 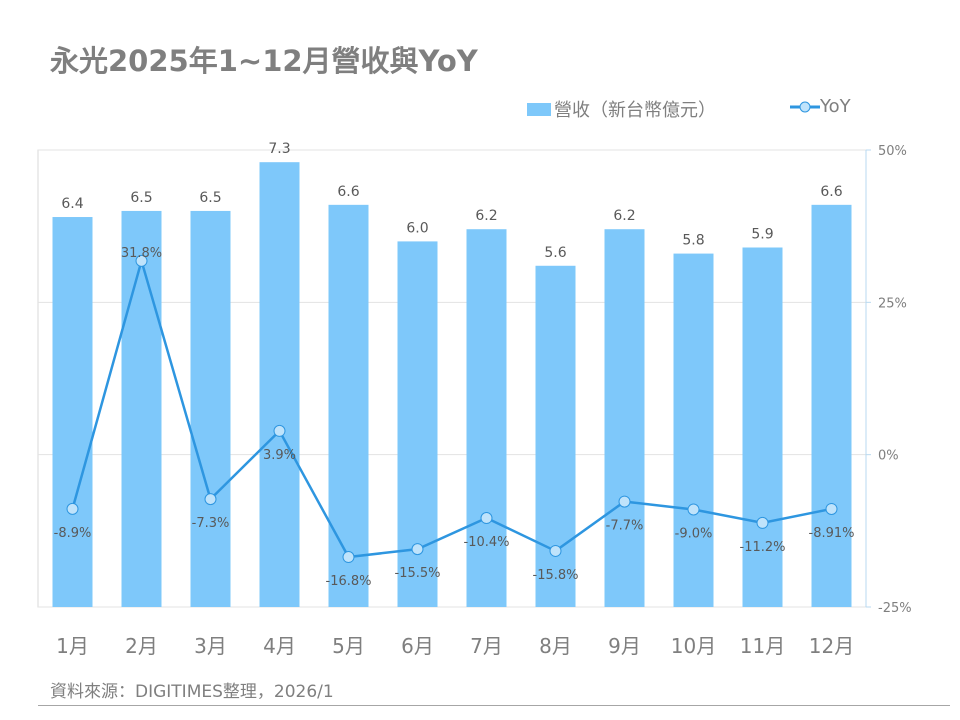 What do you see at coordinates (494, 705) in the screenshot?
I see `footer-divider` at bounding box center [494, 705].